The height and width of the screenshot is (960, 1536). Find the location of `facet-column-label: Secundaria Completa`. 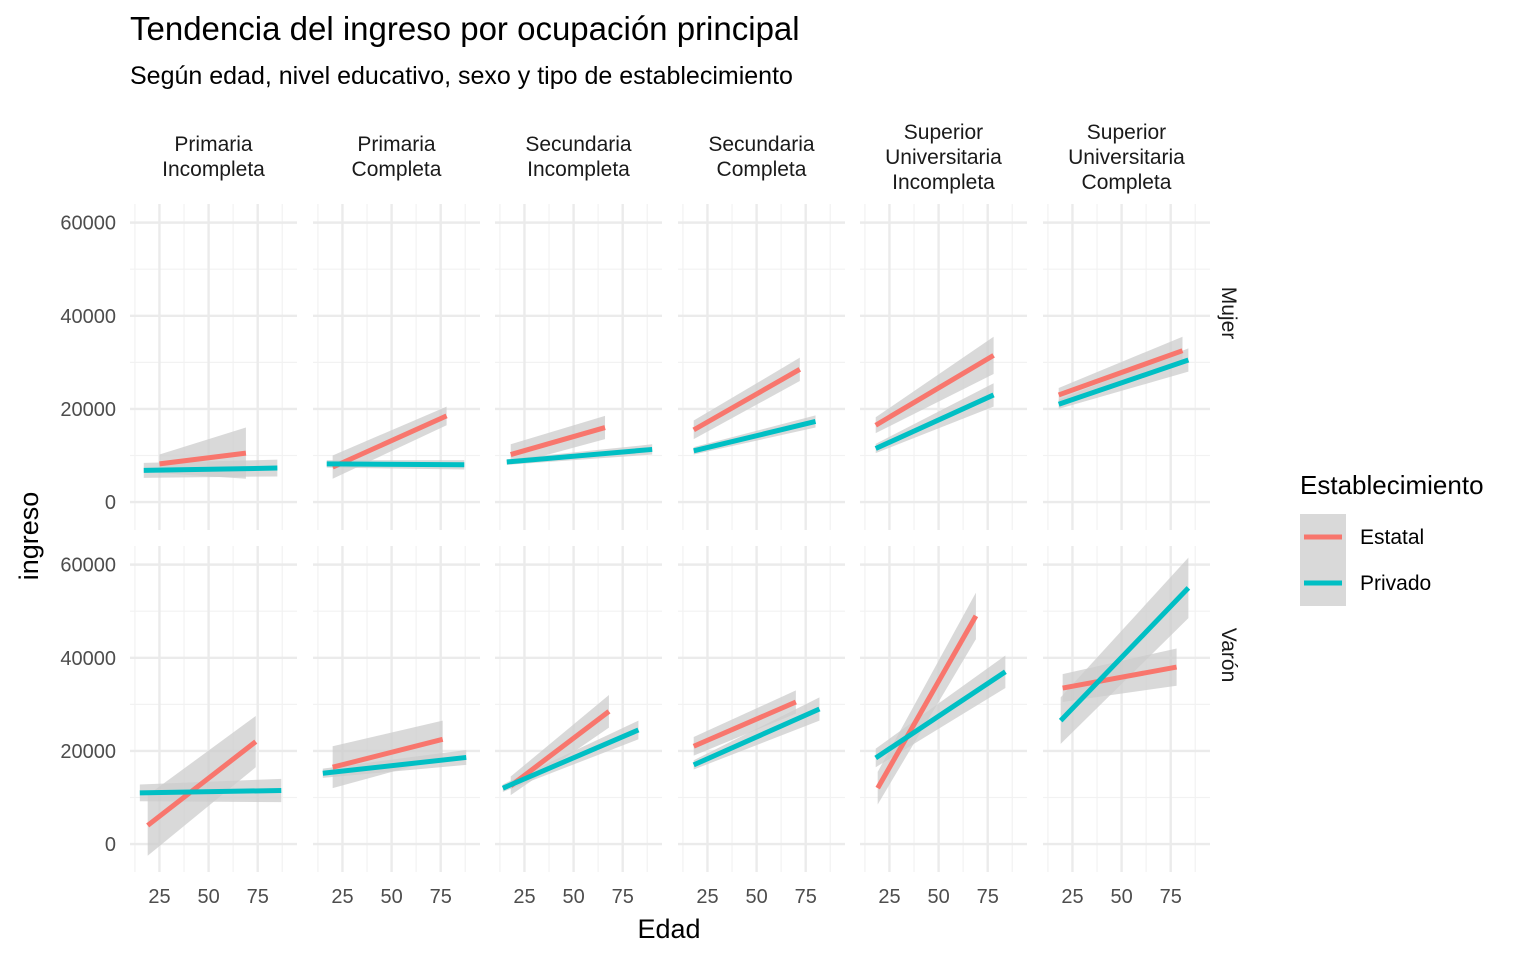

facet-column-label: Secundaria Completa is located at coordinates (761, 157).